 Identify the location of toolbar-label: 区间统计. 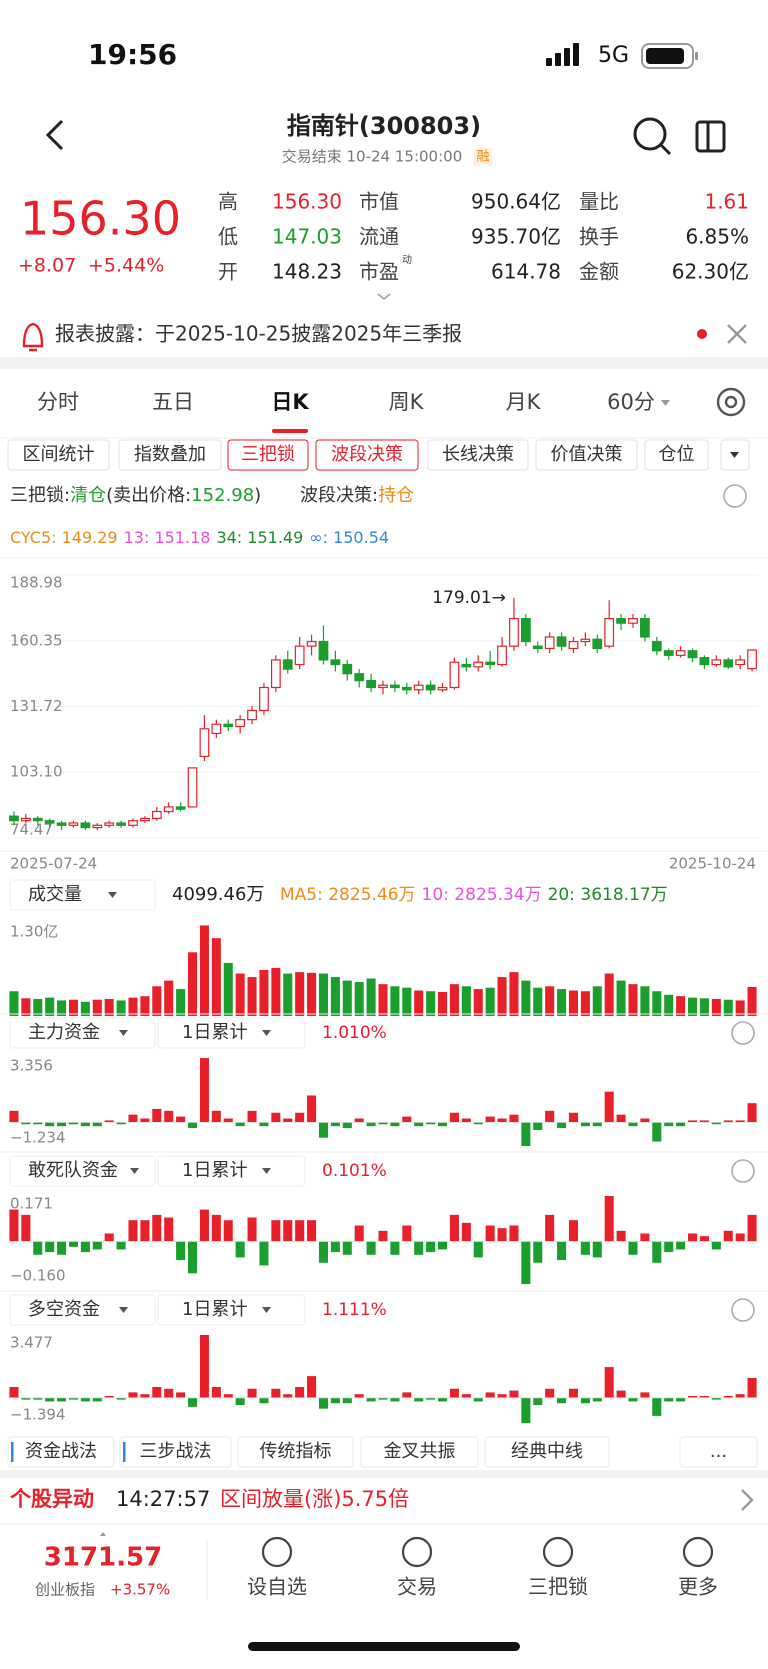
(59, 454).